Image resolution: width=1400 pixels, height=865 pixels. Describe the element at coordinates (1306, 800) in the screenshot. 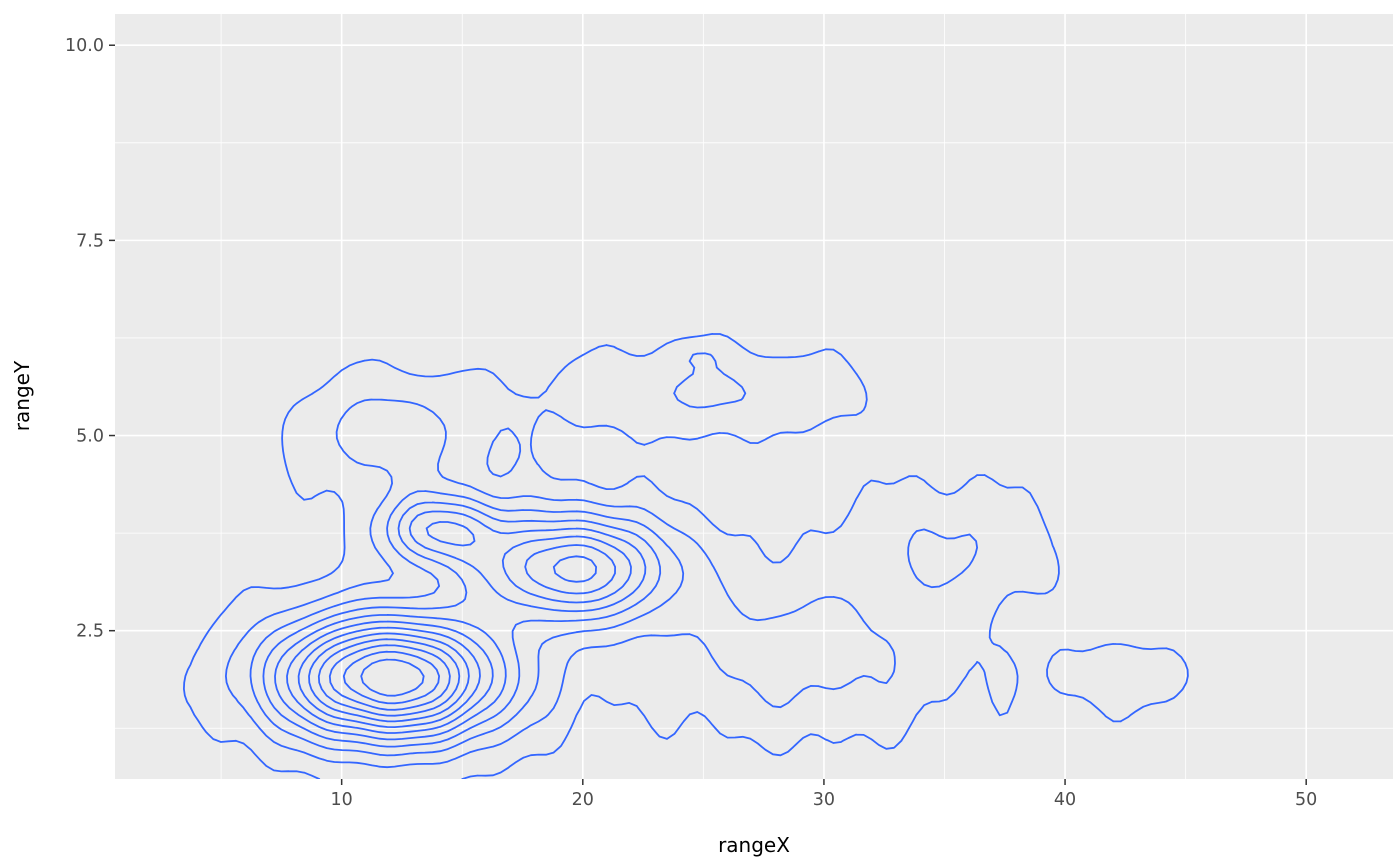

I see `x-tick-label: 50` at that location.